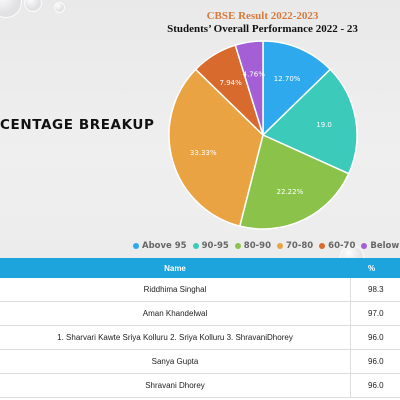  Describe the element at coordinates (200, 268) in the screenshot. I see `table-header-row: Name %` at that location.